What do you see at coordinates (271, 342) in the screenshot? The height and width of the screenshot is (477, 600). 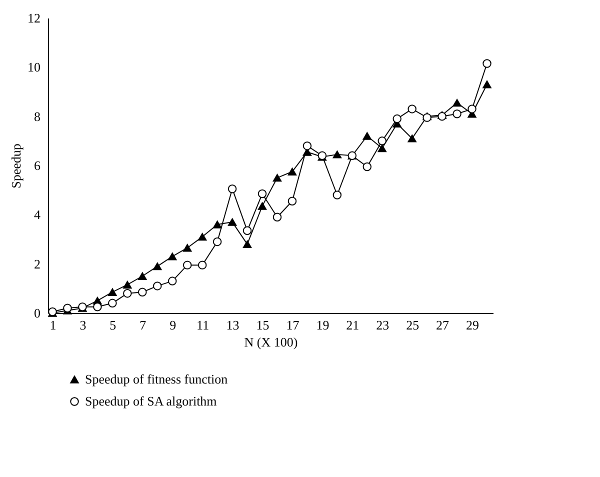 I see `x-axis-title: N (X 100)` at bounding box center [271, 342].